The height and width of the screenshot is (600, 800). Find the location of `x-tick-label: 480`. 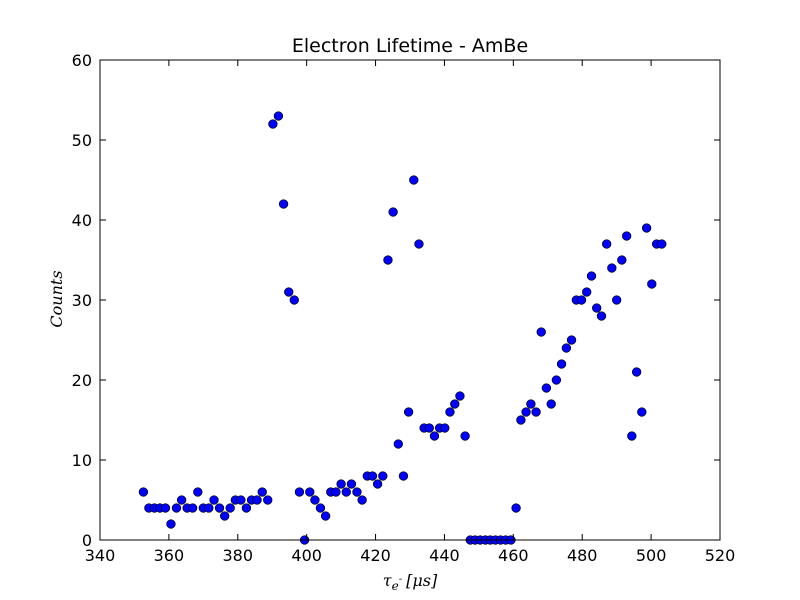

x-tick-label: 480 is located at coordinates (582, 555).